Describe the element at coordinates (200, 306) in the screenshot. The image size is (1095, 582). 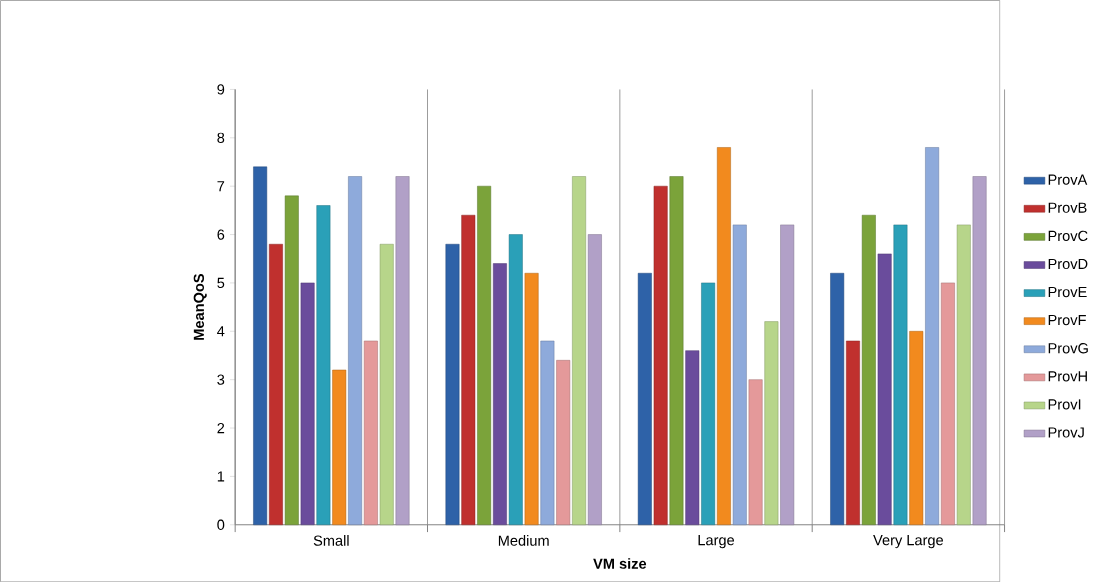
I see `y-axis-title: MeanQoS` at that location.